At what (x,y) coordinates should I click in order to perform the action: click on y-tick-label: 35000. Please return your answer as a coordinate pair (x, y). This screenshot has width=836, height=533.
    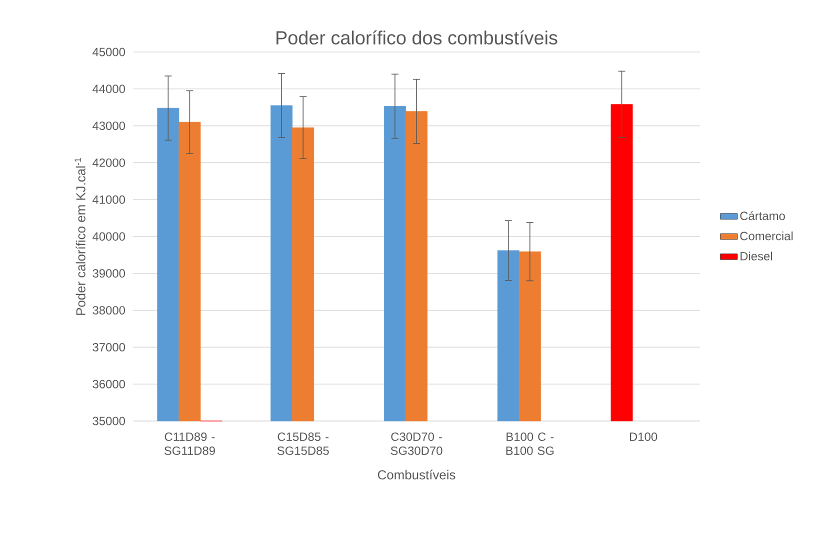
    Looking at the image, I should click on (109, 421).